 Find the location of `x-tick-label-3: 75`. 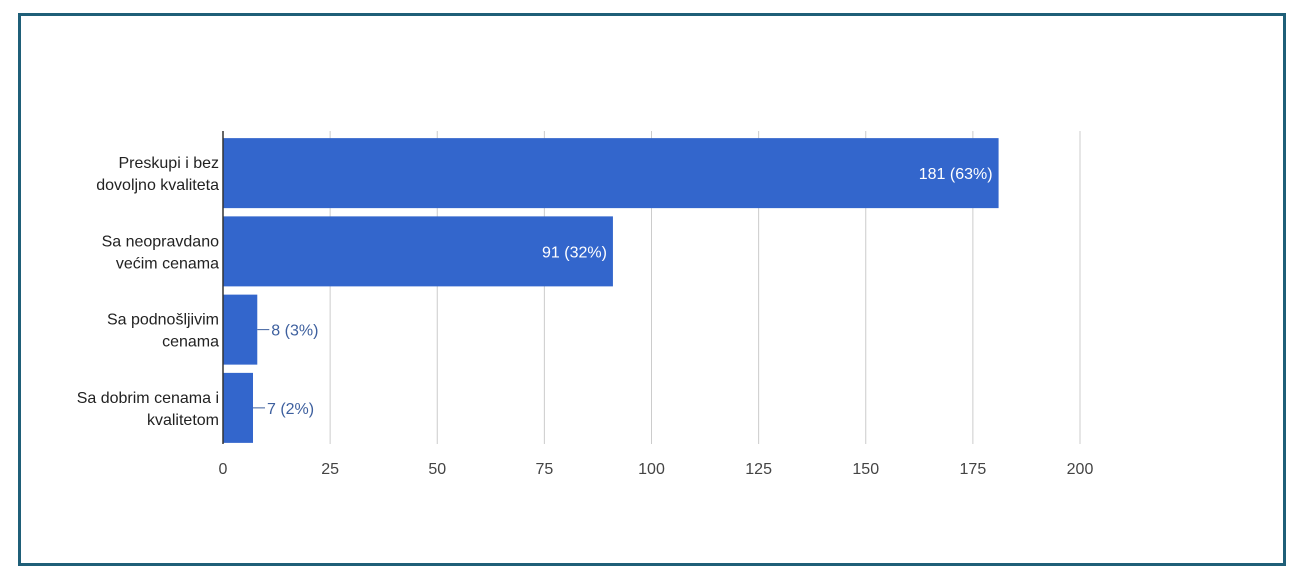

x-tick-label-3: 75 is located at coordinates (544, 469).